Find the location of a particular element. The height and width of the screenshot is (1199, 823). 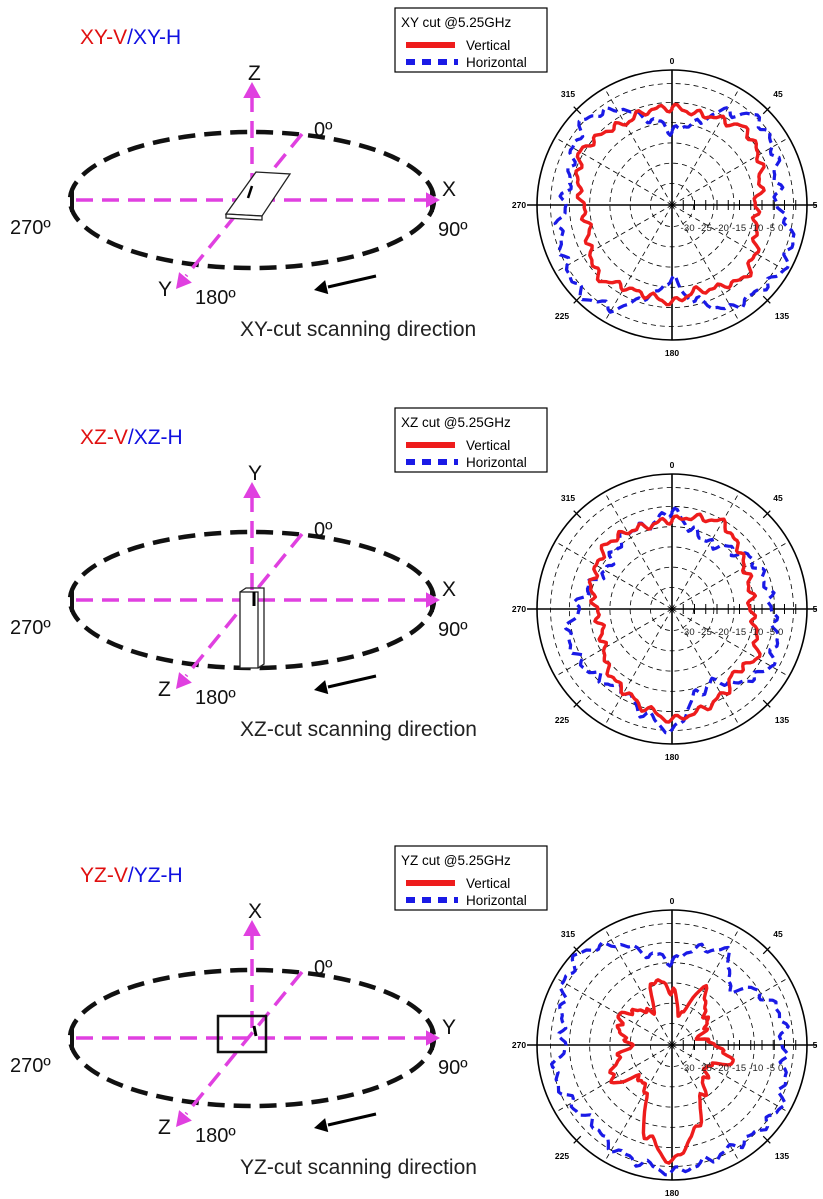

title-horizontal: XY-H is located at coordinates (157, 37).